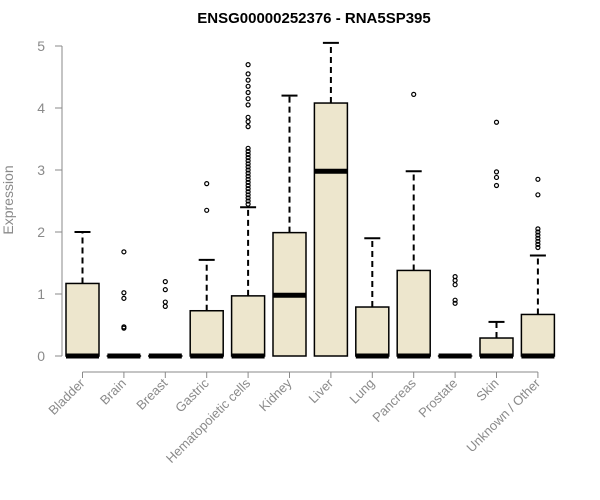 The width and height of the screenshot is (600, 500). What do you see at coordinates (487, 390) in the screenshot?
I see `x-tick-label: Skin` at bounding box center [487, 390].